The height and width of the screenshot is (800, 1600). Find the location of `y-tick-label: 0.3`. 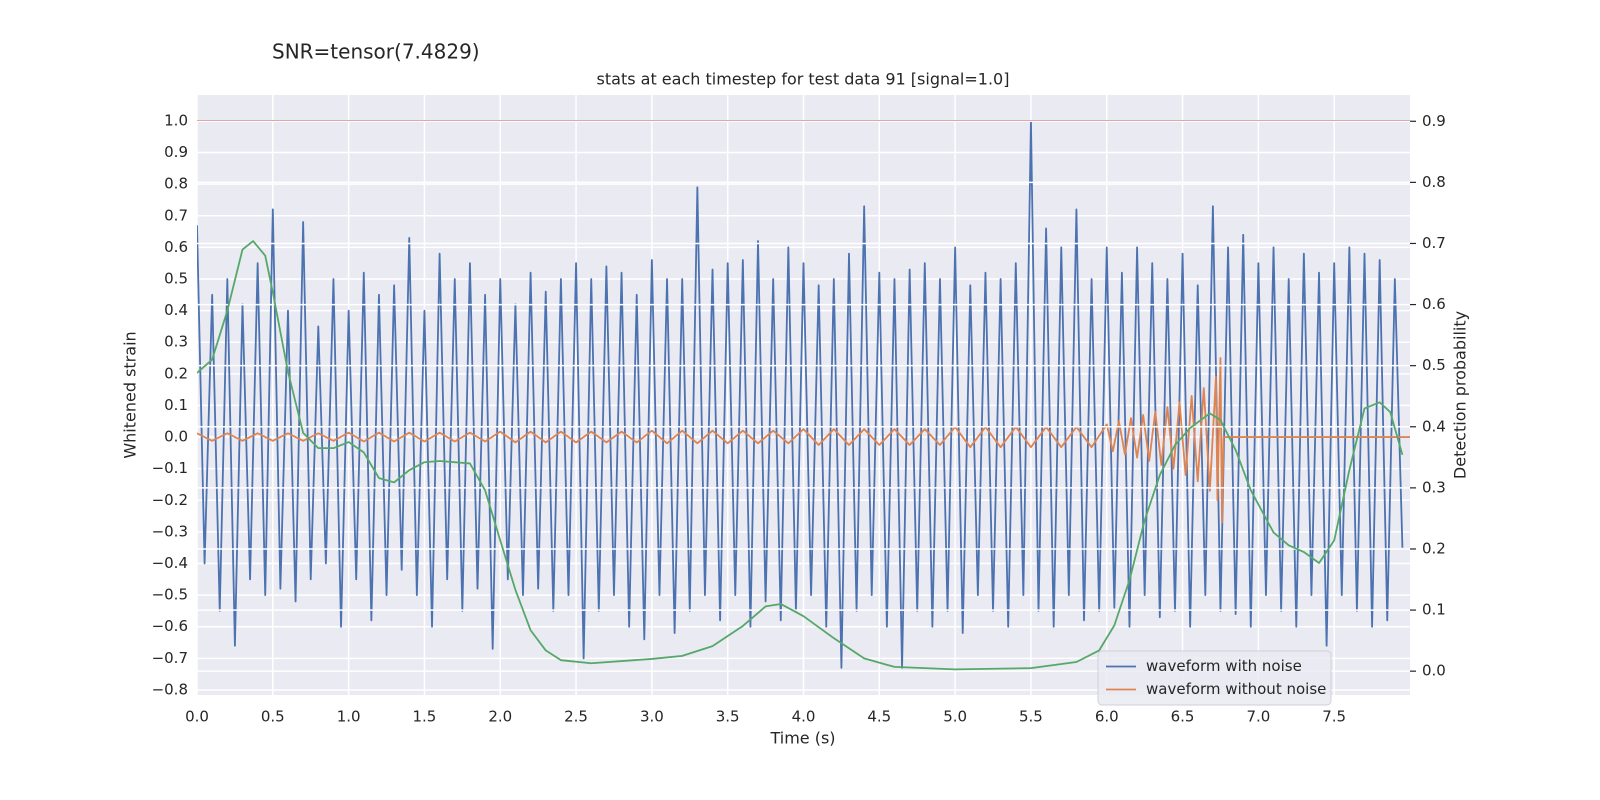

y-tick-label: 0.3 is located at coordinates (176, 342).